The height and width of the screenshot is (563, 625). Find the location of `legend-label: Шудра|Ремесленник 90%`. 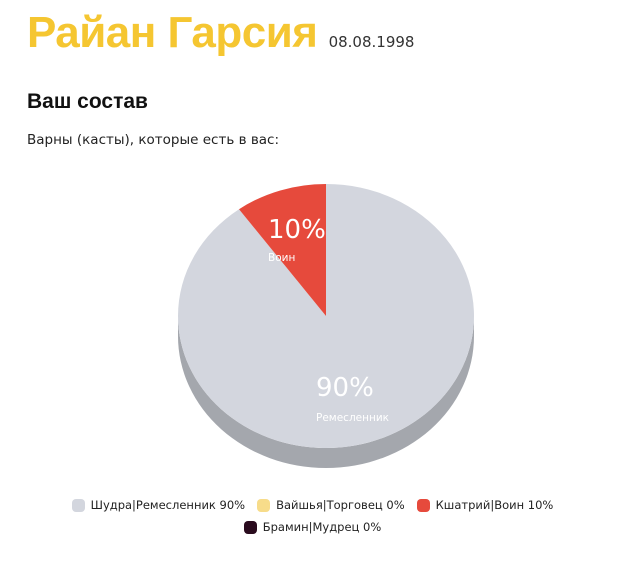

legend-label: Шудра|Ремесленник 90% is located at coordinates (168, 505).